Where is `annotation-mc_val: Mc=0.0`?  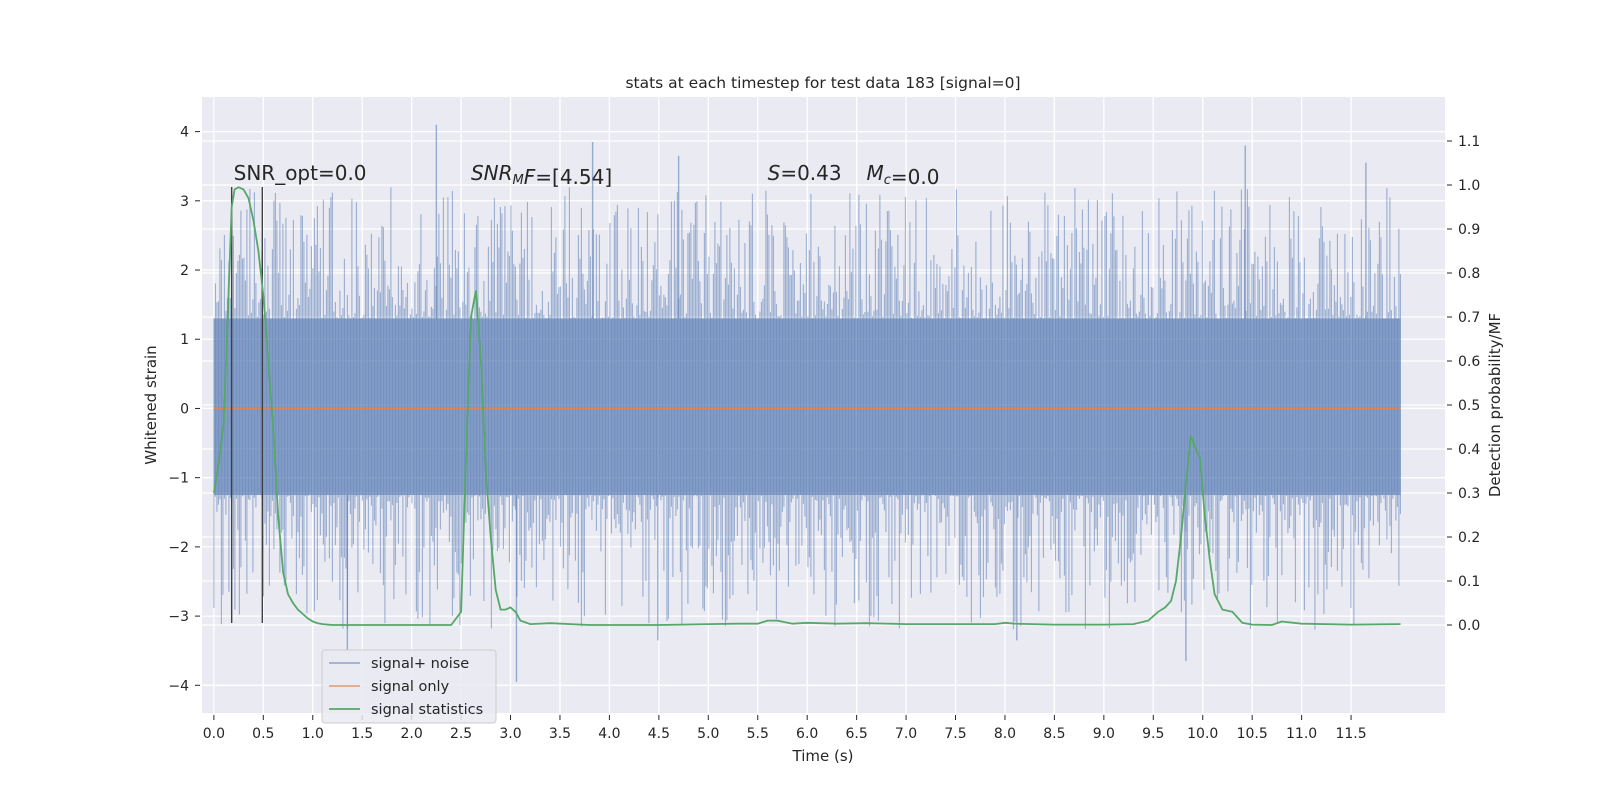 annotation-mc_val: Mc=0.0 is located at coordinates (903, 175).